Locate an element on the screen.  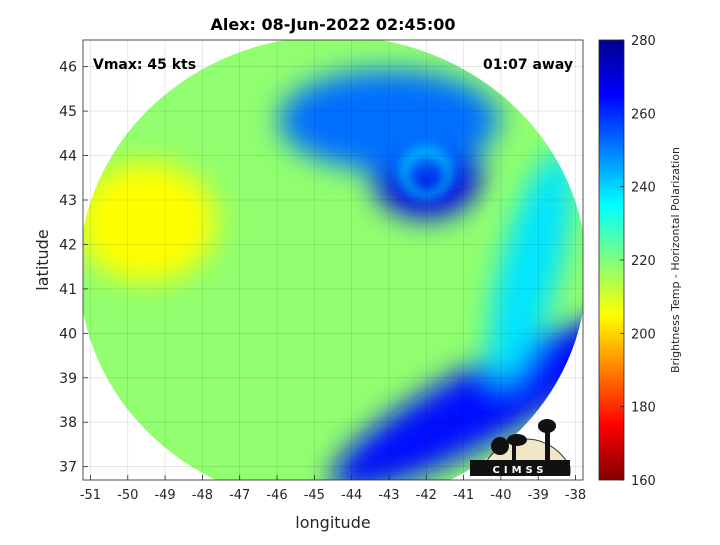
x-tick-label: -38 is located at coordinates (575, 495).